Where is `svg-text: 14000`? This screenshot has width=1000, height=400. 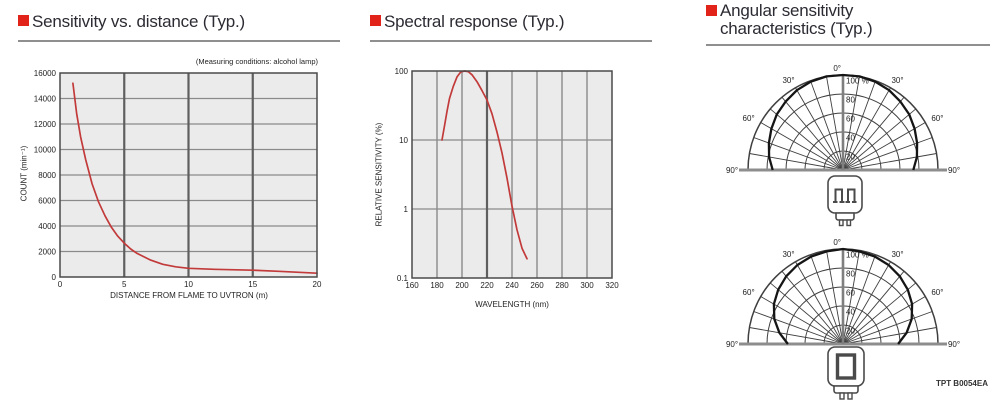
svg-text: 14000 is located at coordinates (45, 98).